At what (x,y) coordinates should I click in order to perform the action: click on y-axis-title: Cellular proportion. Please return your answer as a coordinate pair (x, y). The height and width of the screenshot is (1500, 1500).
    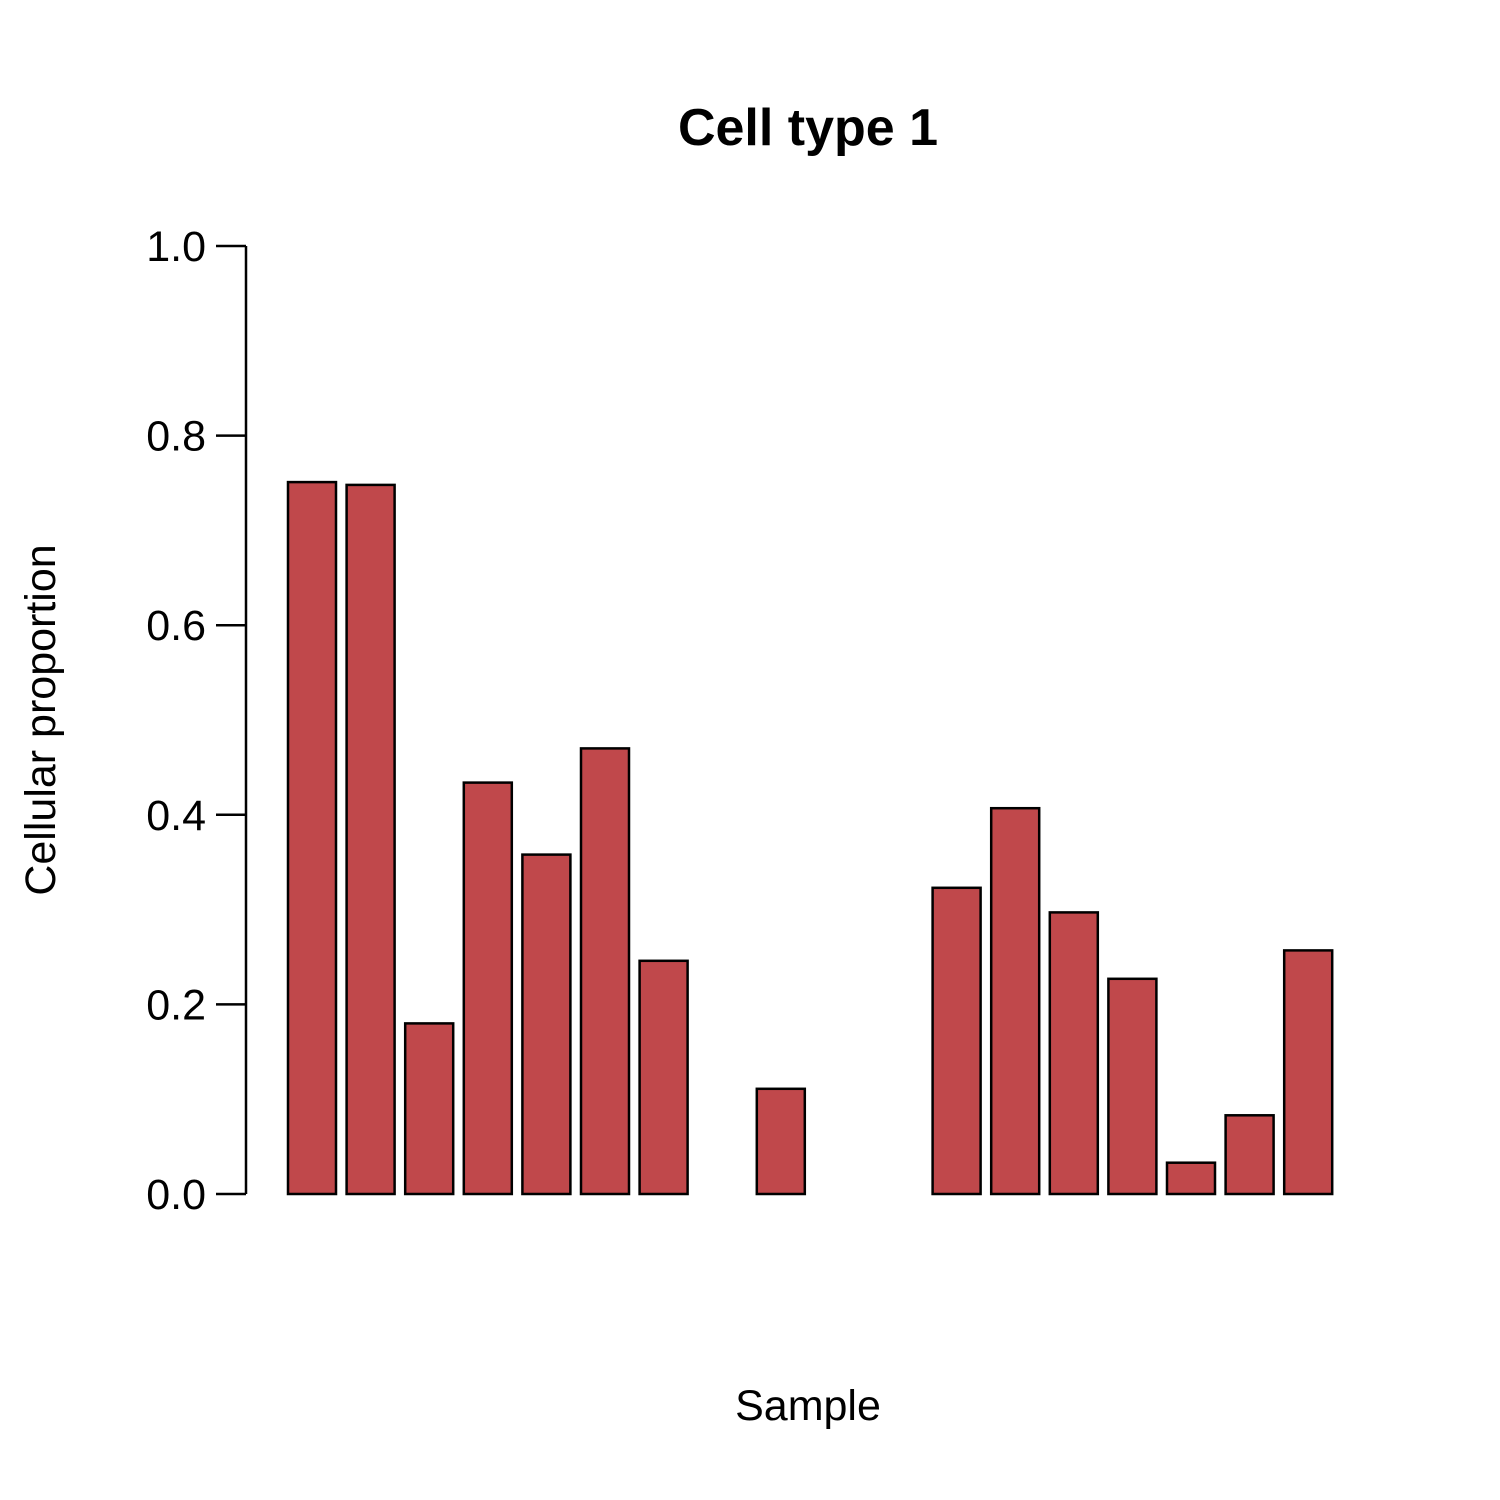
    Looking at the image, I should click on (41, 719).